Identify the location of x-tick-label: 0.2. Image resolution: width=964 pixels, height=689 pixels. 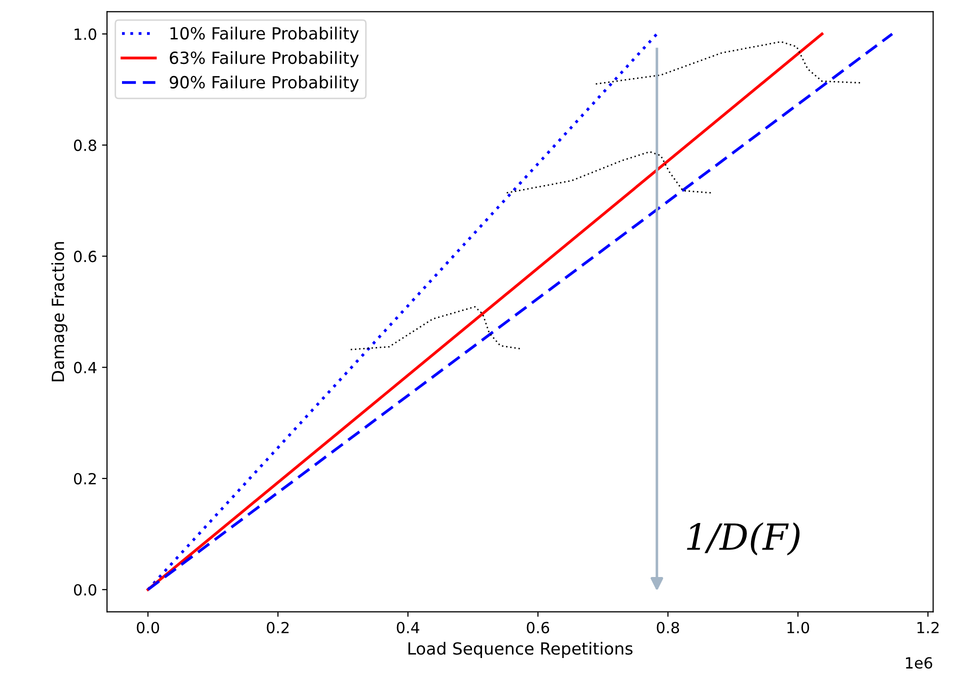
(277, 628).